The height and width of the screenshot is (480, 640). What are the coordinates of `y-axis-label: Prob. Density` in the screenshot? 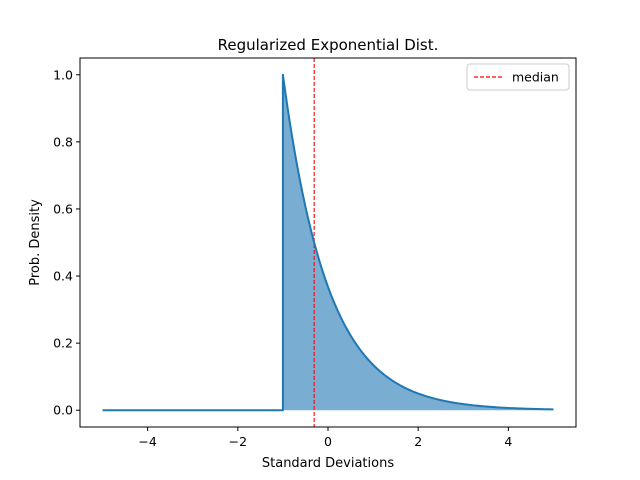 It's located at (35, 242).